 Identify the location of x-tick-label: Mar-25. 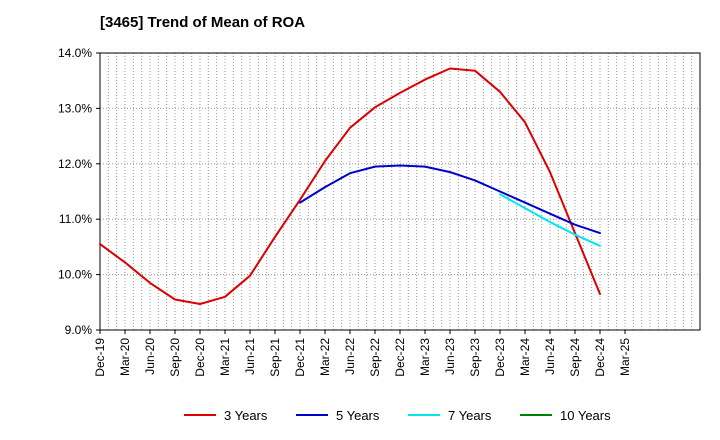
(625, 357).